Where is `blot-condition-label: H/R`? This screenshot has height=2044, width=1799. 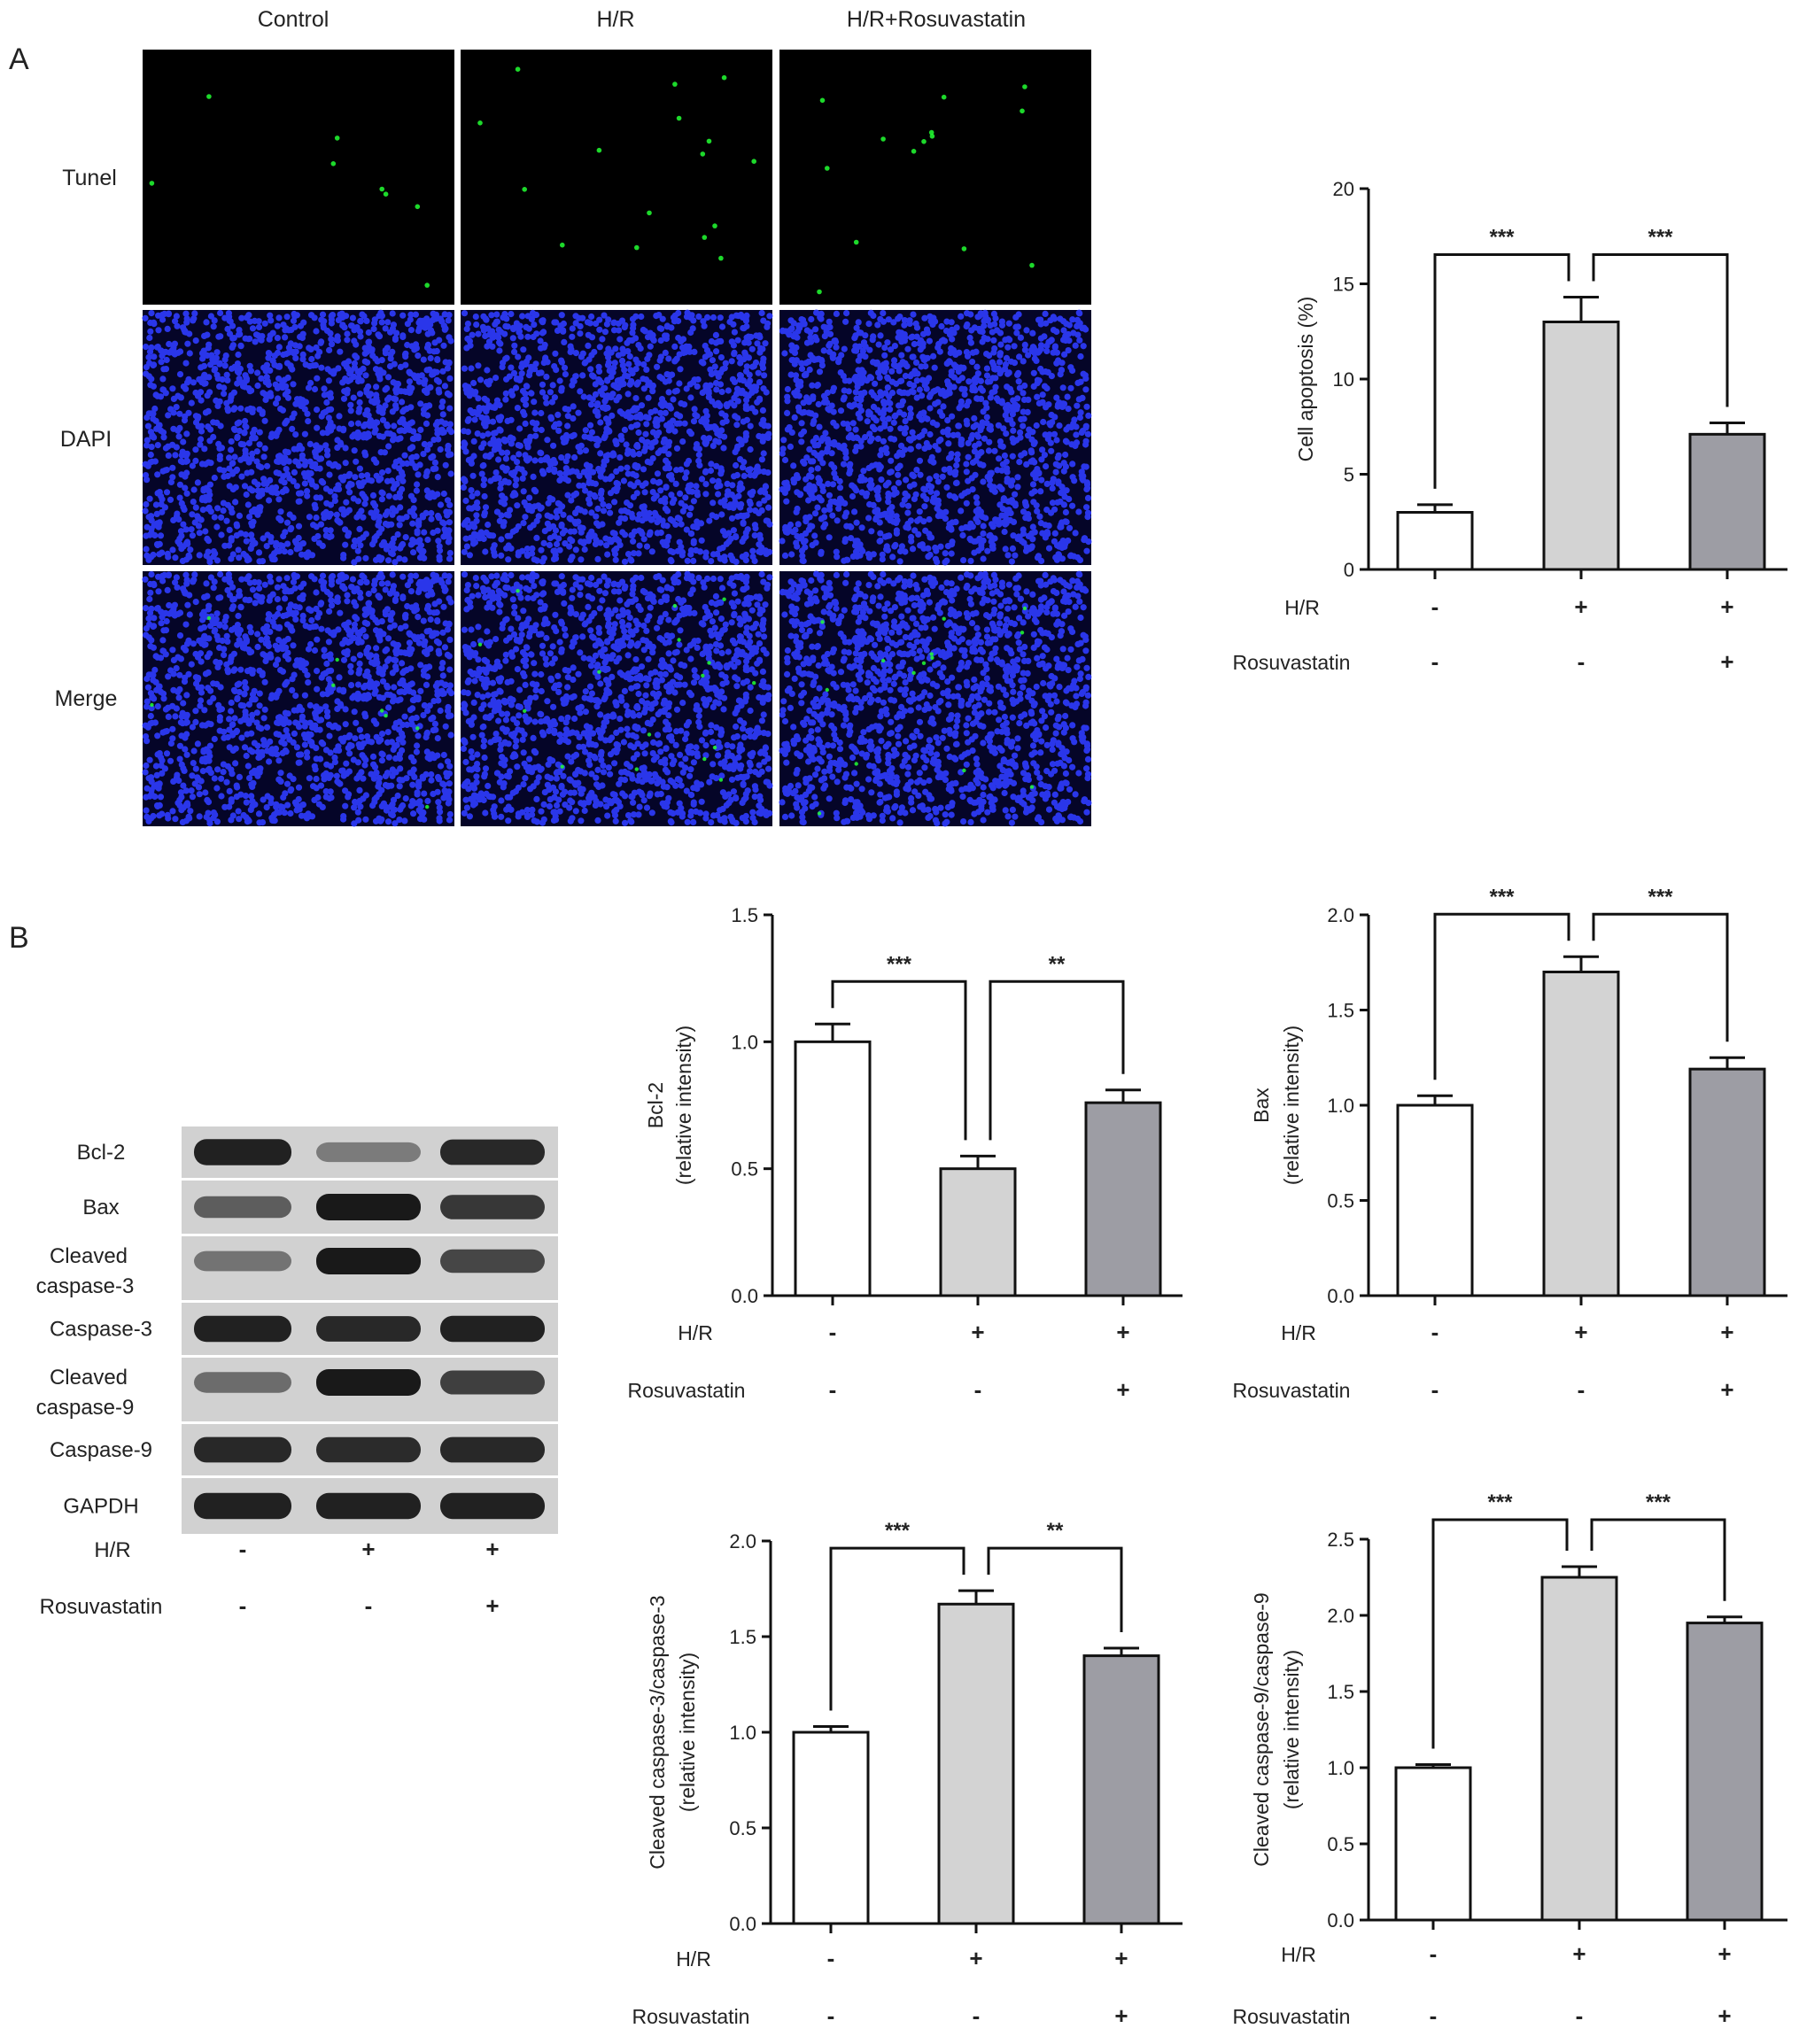
blot-condition-label: H/R is located at coordinates (112, 1550).